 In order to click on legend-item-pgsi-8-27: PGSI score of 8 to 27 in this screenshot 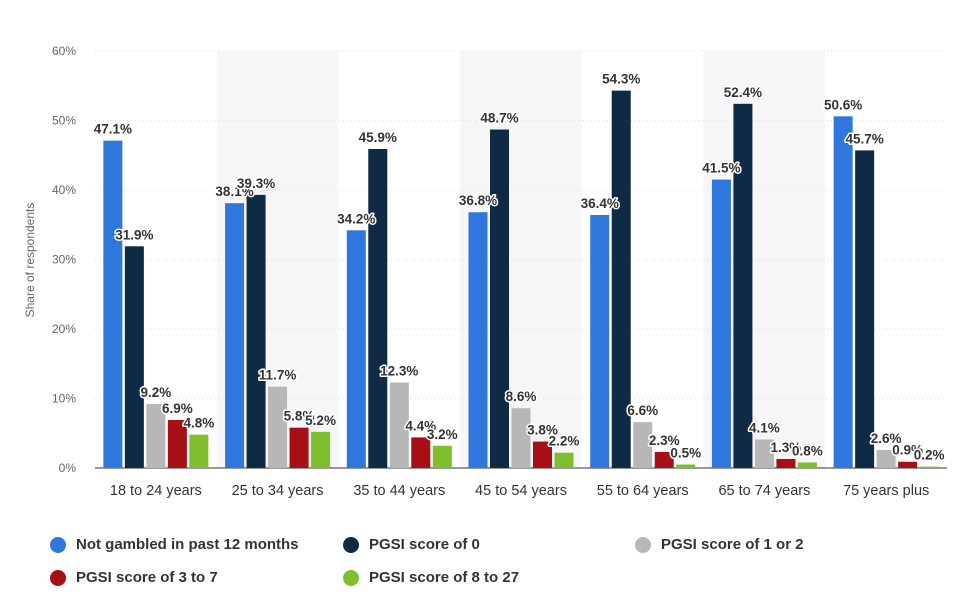, I will do `click(431, 577)`.